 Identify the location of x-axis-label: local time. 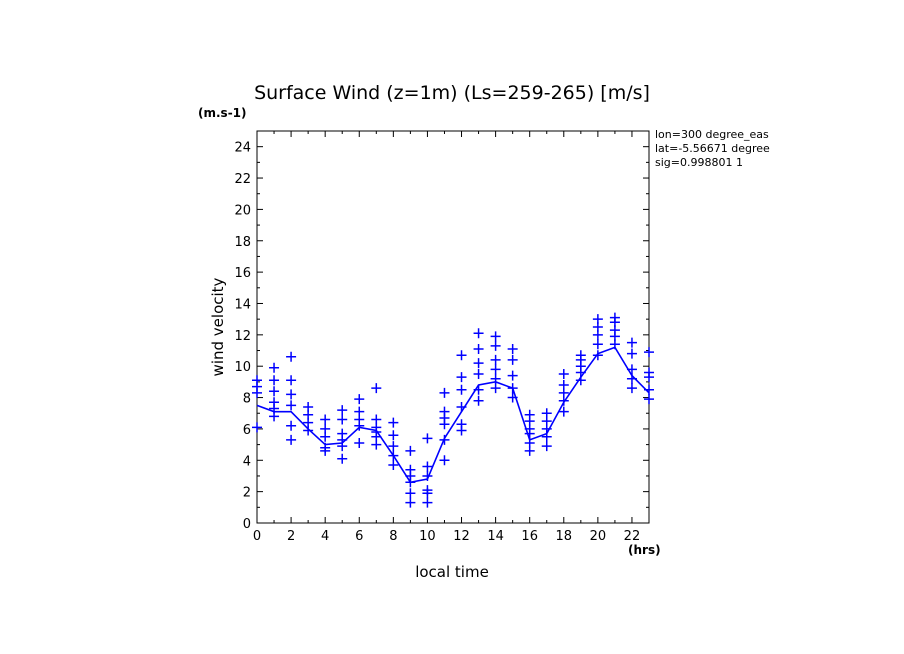
(452, 572).